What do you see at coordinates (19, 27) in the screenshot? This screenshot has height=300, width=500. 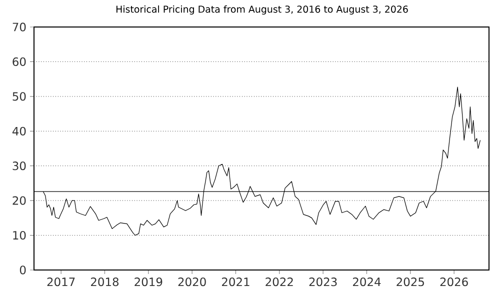 I see `y-tick-label: 70` at bounding box center [19, 27].